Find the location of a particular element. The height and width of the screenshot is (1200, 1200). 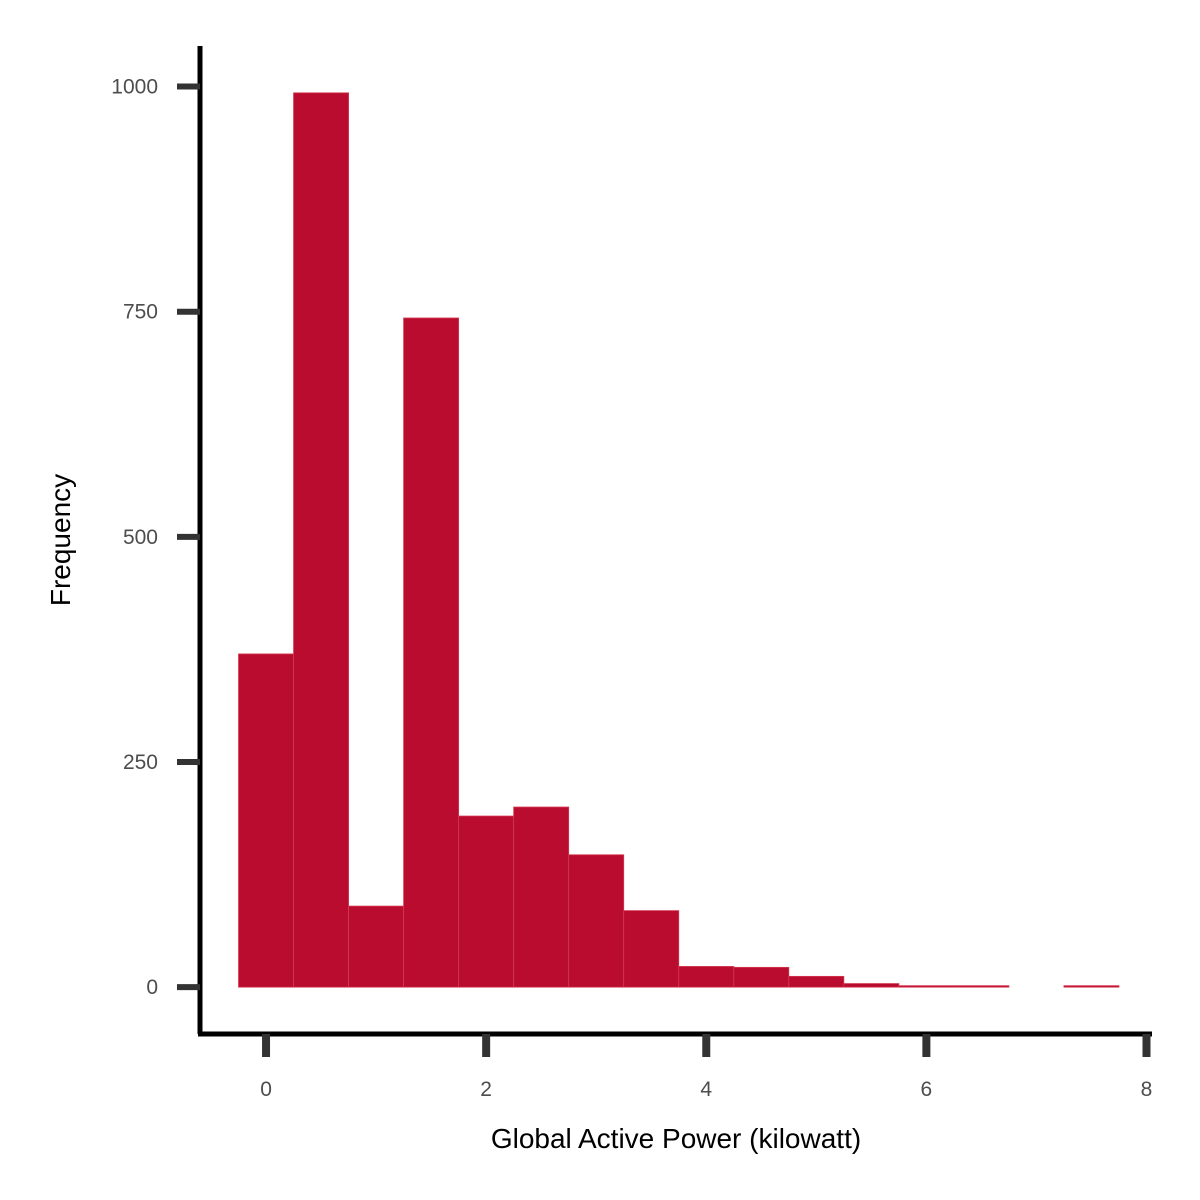

x-tick-label-4: 4 is located at coordinates (706, 1089).